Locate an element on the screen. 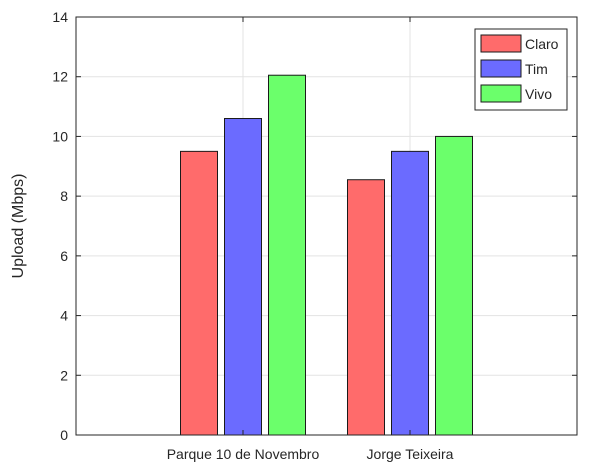  y-tick-label: 6 is located at coordinates (64, 256).